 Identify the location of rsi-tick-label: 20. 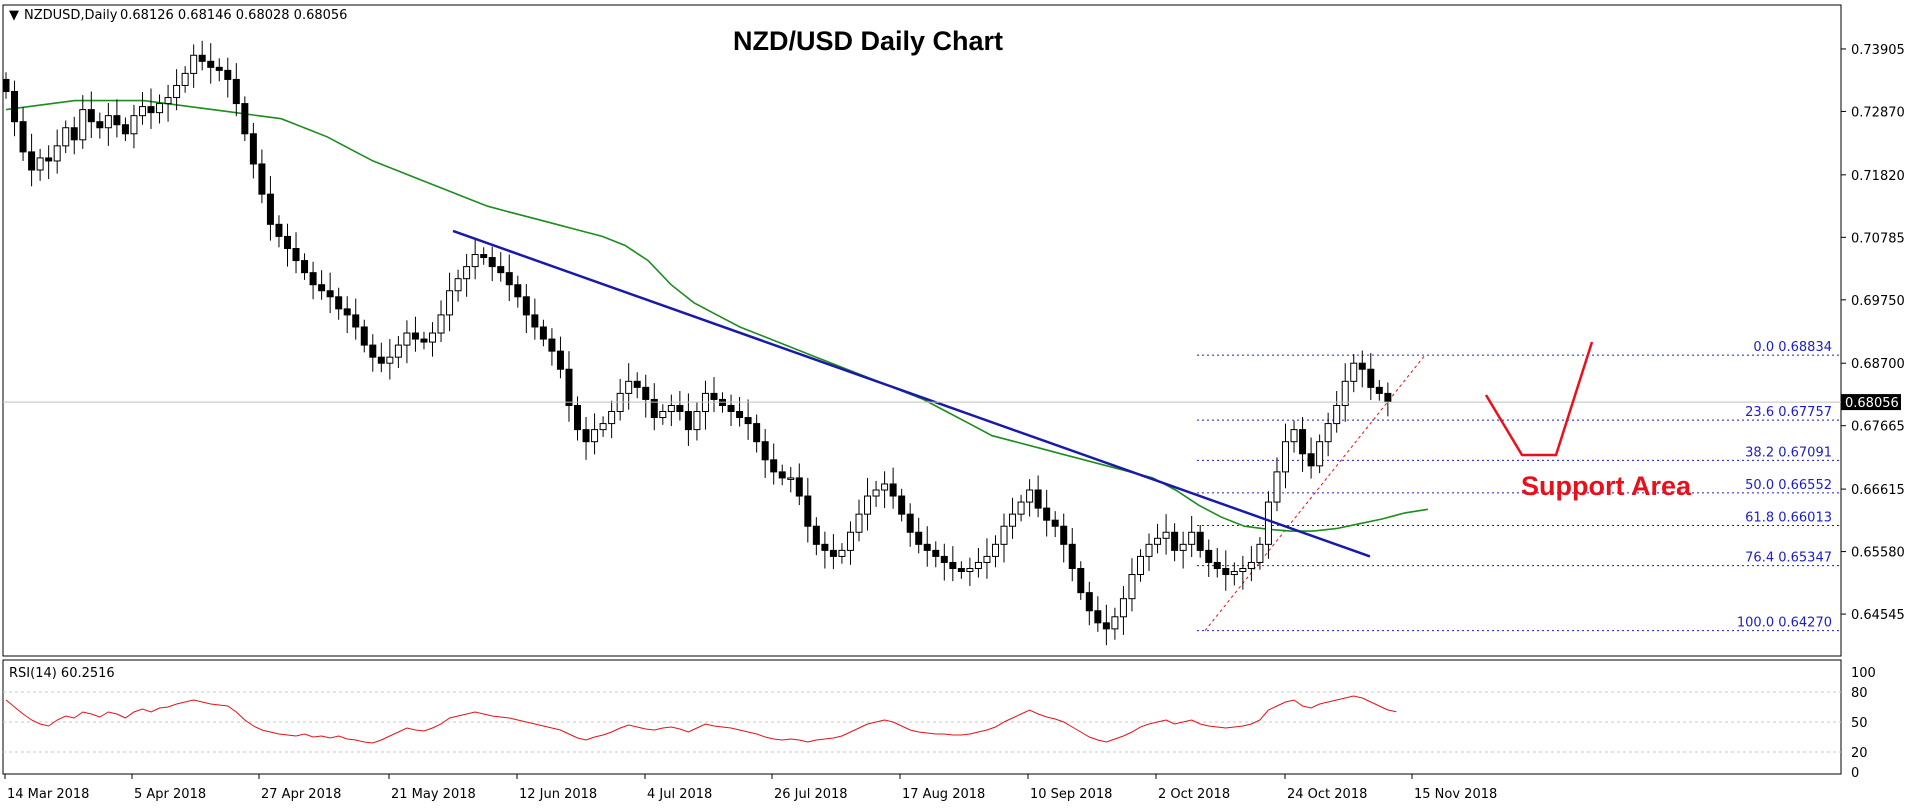
(1859, 753).